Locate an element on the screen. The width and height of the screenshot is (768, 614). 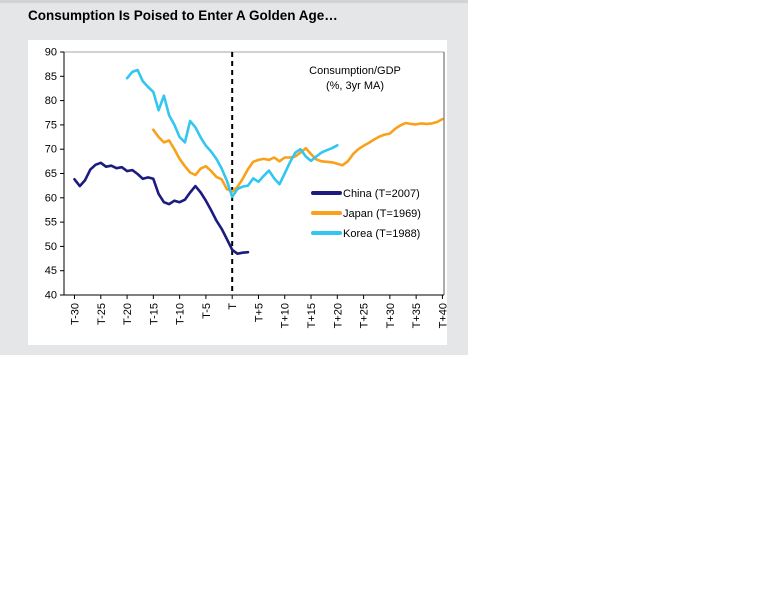
y-tick-label: 45 is located at coordinates (51, 271).